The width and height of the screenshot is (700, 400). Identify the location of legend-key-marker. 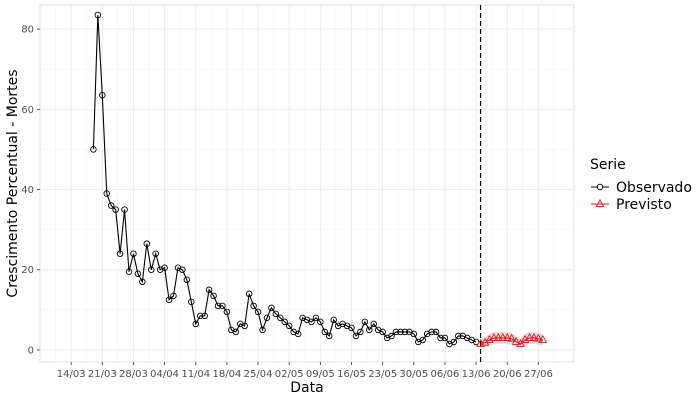
(600, 187).